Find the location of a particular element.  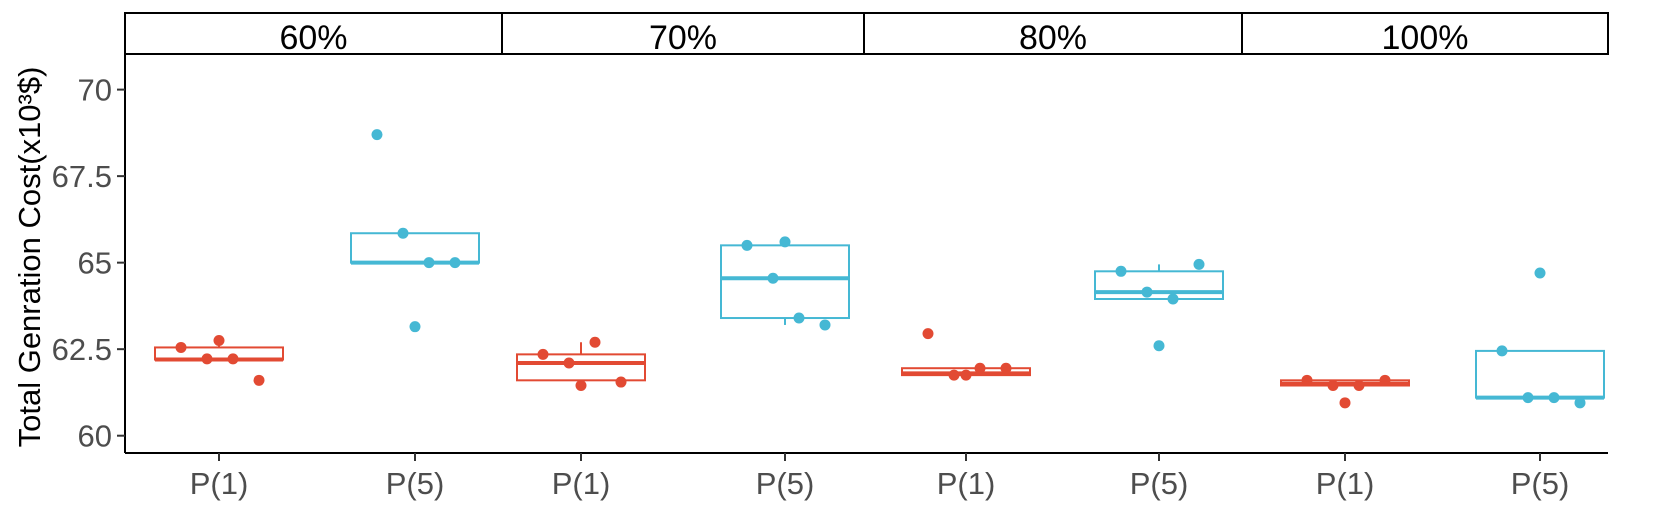

y-tick-label: 62.5 is located at coordinates (82, 349).